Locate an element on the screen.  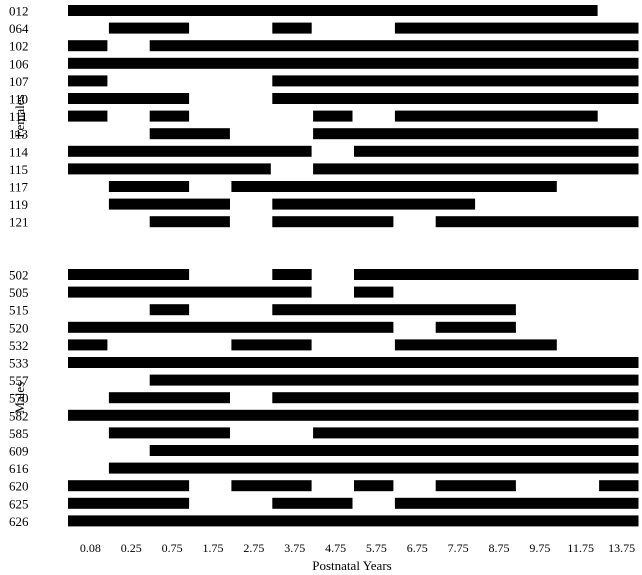
x-tick-label: 4.75 is located at coordinates (335, 548).